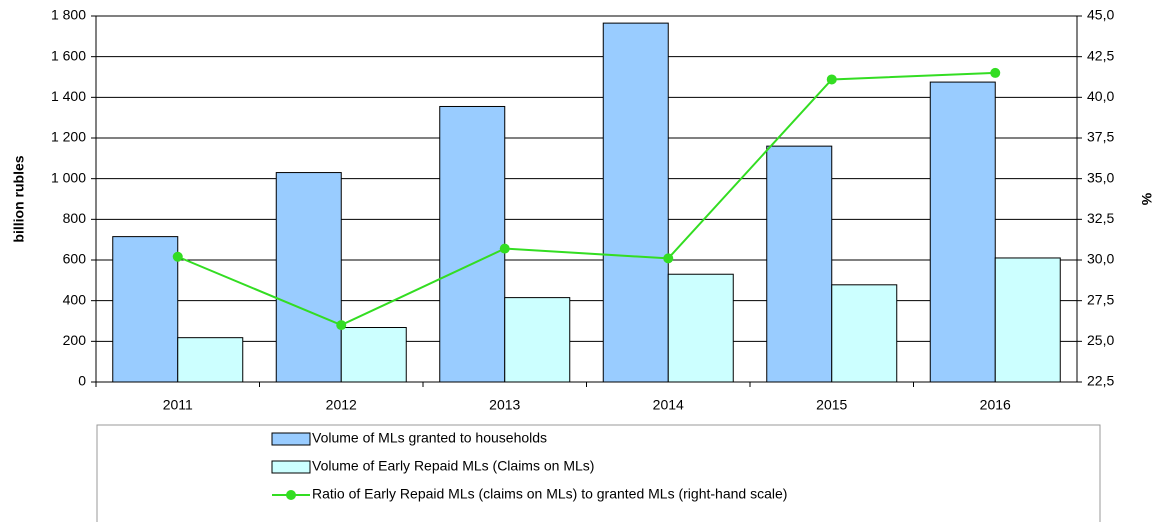 Image resolution: width=1157 pixels, height=522 pixels. Describe the element at coordinates (1100, 340) in the screenshot. I see `y2-tick-label: 25,0` at that location.